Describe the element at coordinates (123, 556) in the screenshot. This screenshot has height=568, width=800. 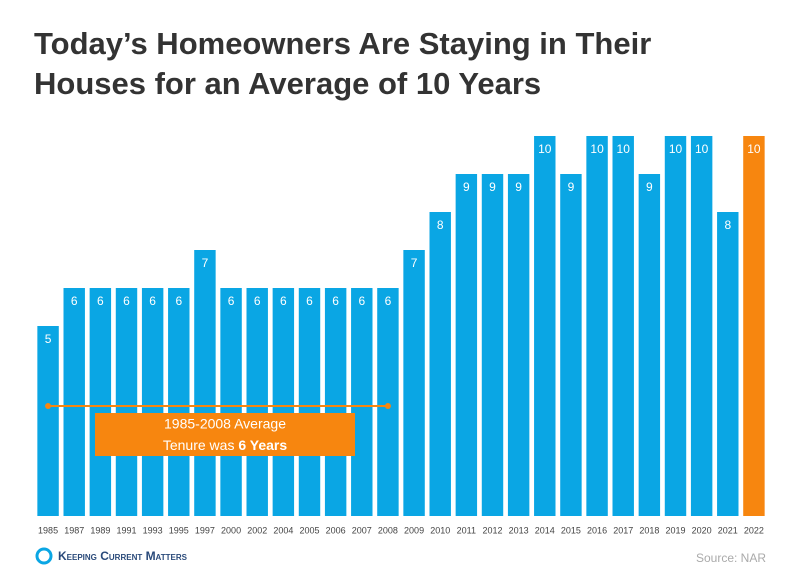
I see `logo-text: Keeping Current Matters` at that location.